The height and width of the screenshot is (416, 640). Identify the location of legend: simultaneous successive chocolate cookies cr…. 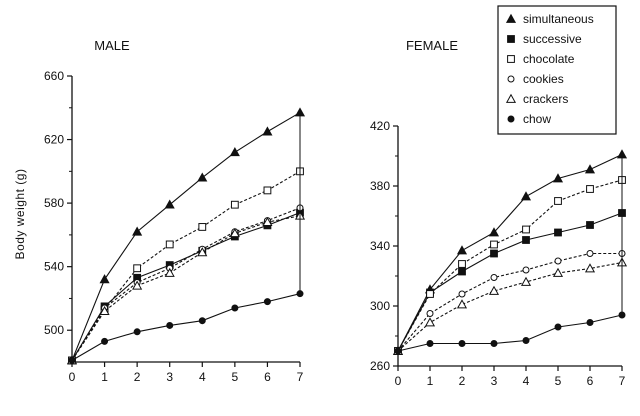
(557, 70).